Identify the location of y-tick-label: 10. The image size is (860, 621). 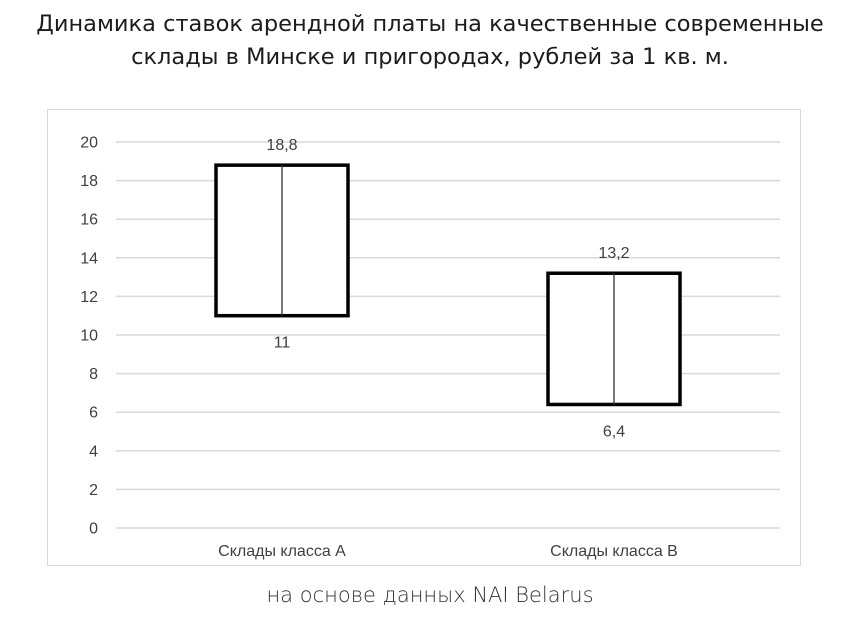
(89, 336).